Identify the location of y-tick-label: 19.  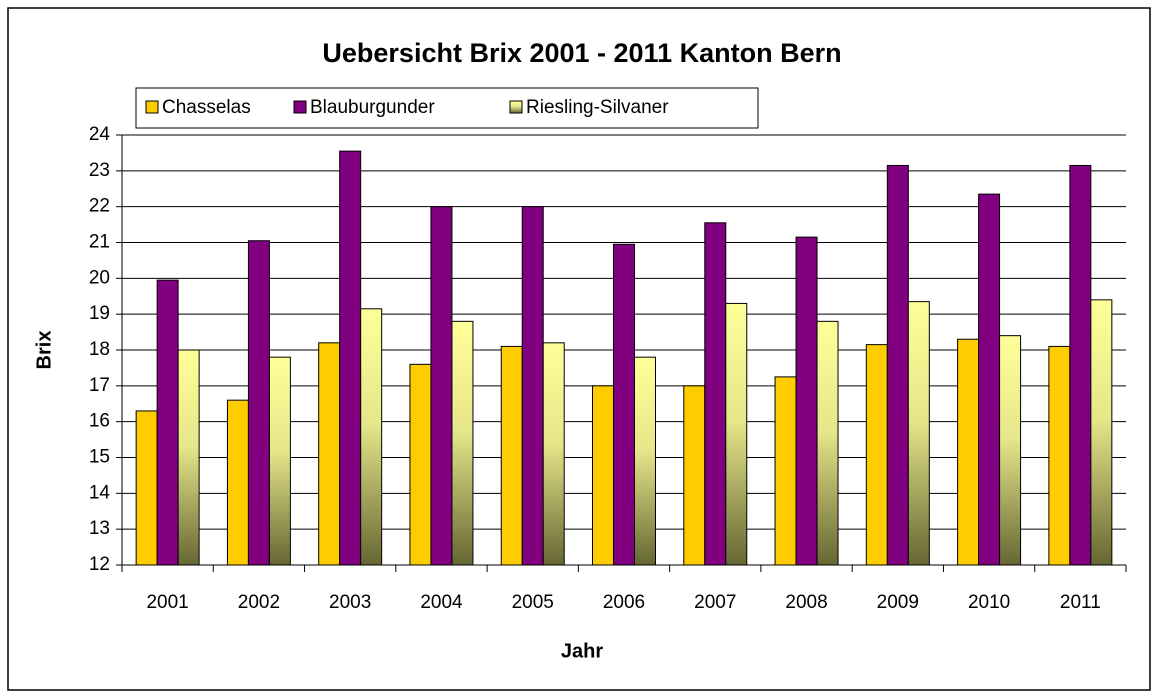
(99, 313).